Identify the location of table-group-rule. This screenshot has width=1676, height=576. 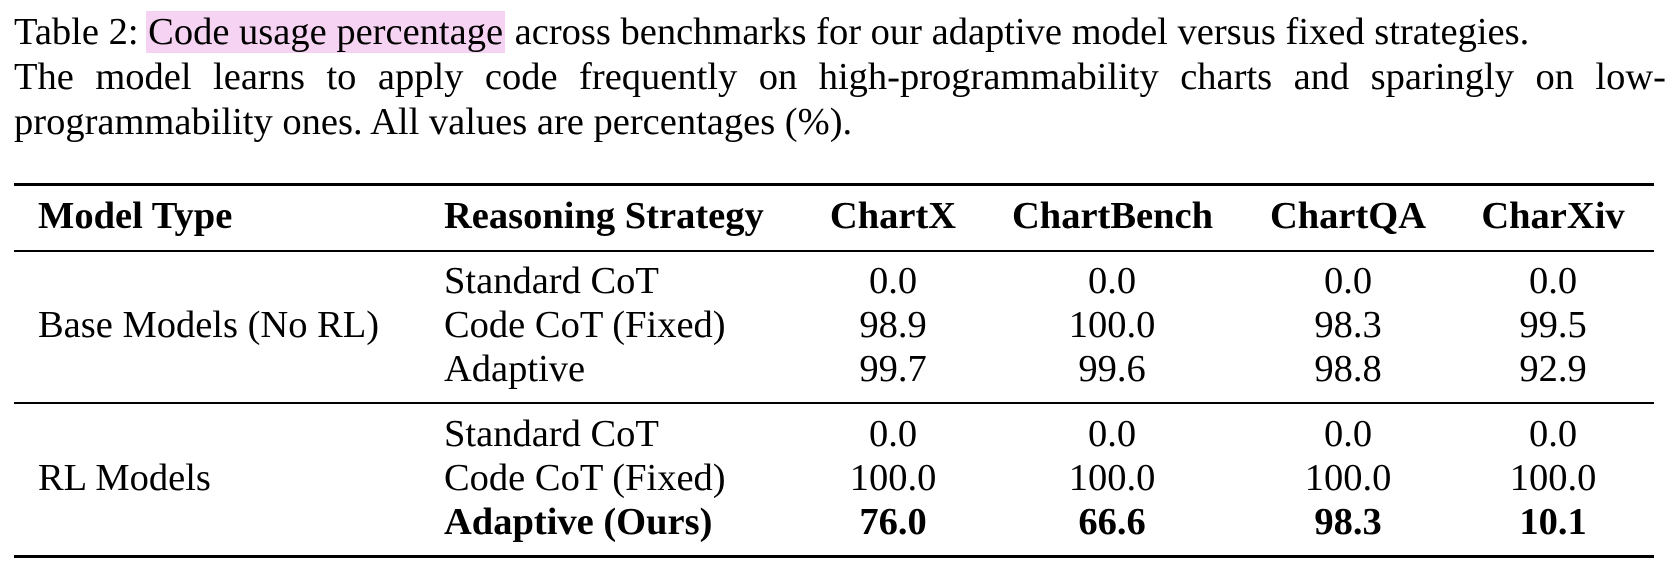
(834, 403).